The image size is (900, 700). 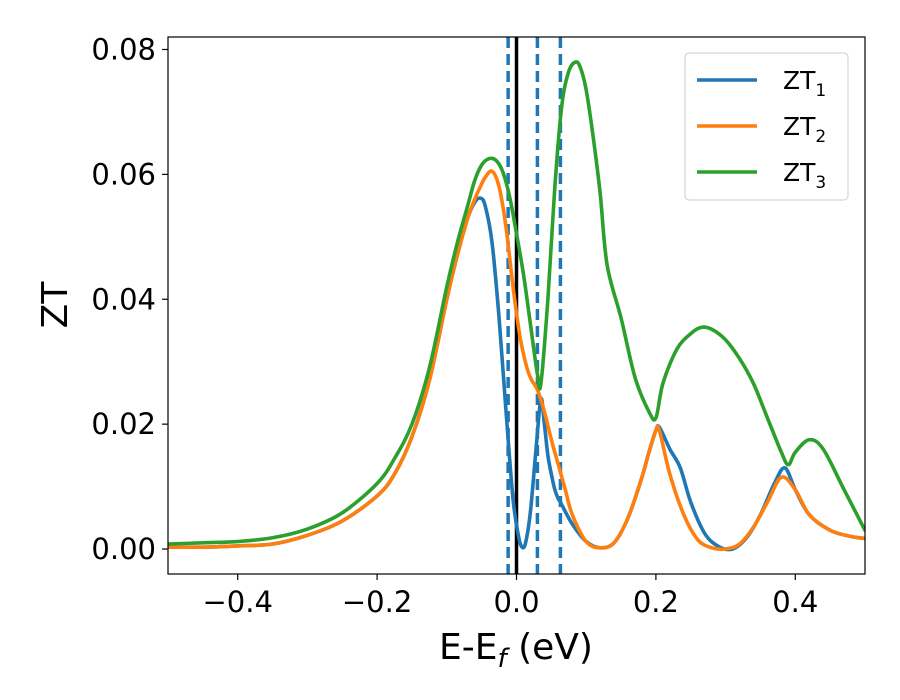 What do you see at coordinates (656, 602) in the screenshot?
I see `x-tick-label: 0.2` at bounding box center [656, 602].